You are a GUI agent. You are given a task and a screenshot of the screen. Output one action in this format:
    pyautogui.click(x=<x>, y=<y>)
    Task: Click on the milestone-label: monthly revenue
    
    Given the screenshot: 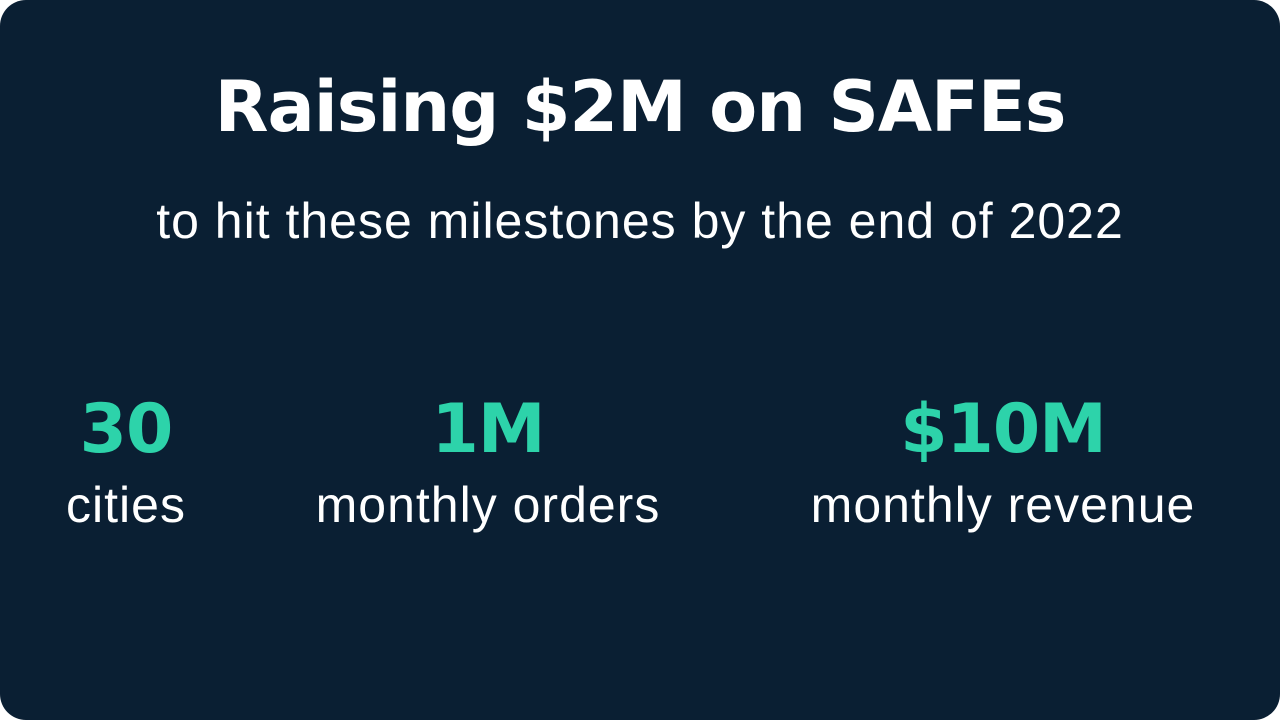 What is the action you would take?
    pyautogui.click(x=1003, y=505)
    